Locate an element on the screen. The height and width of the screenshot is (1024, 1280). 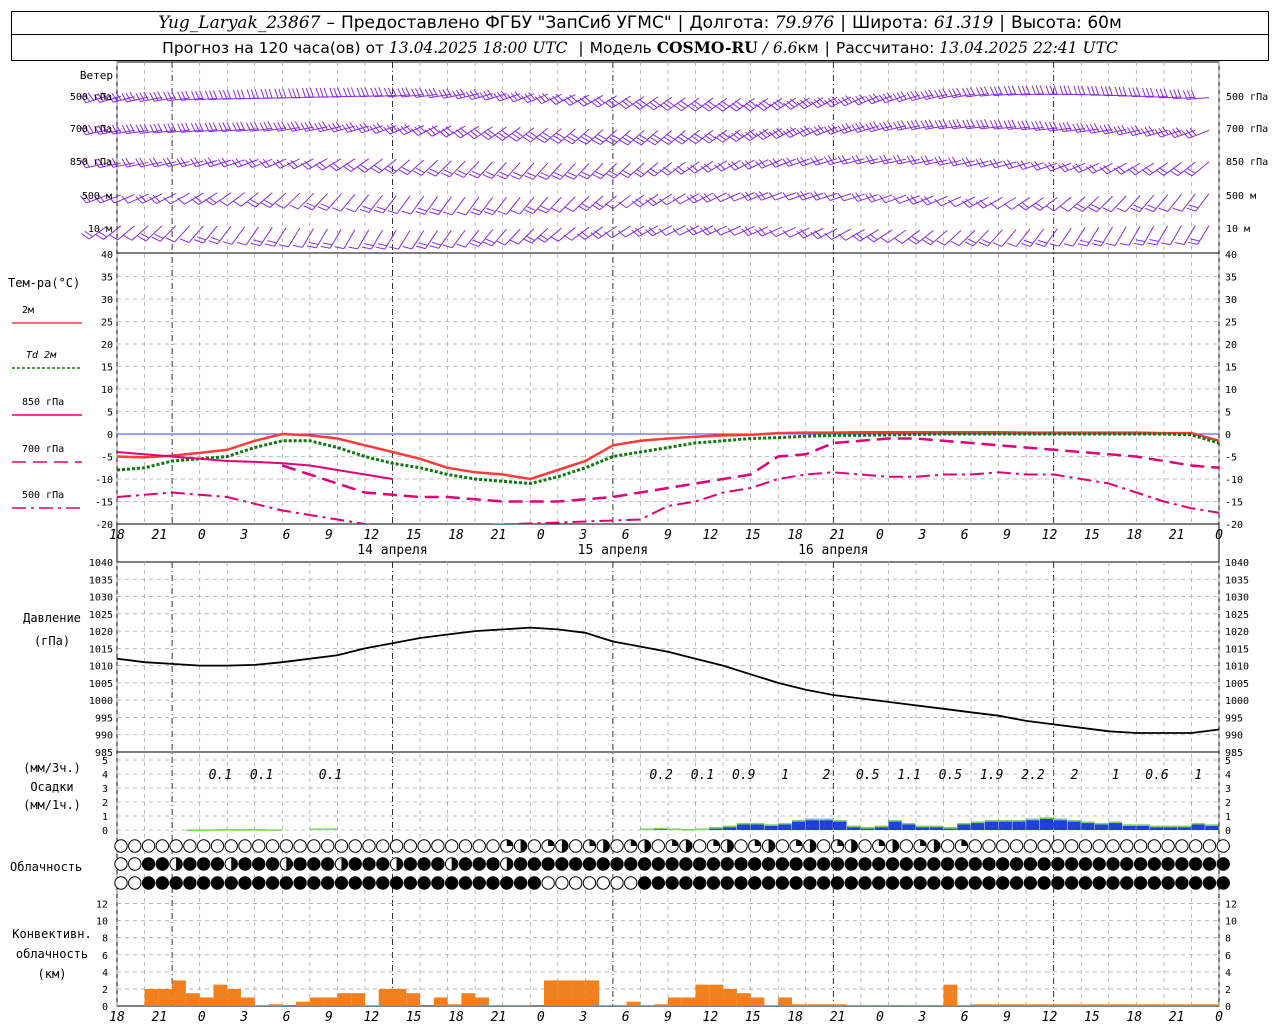
hour-label: 0 is located at coordinates (202, 535).